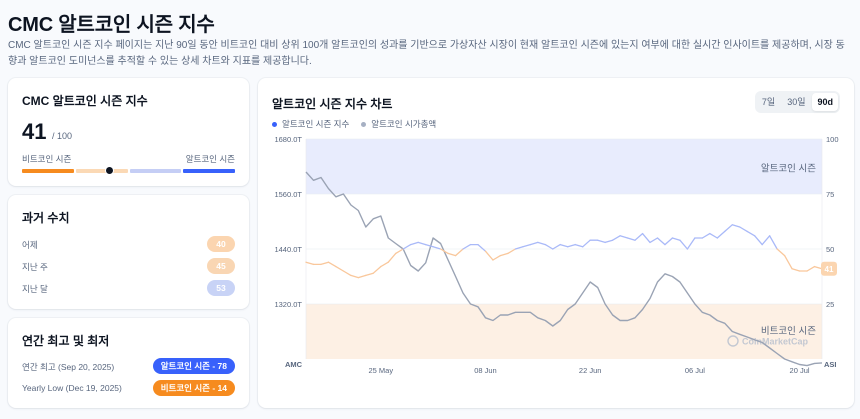 This screenshot has width=860, height=419. I want to click on x-axis-tick-label: 22 Jun, so click(590, 370).